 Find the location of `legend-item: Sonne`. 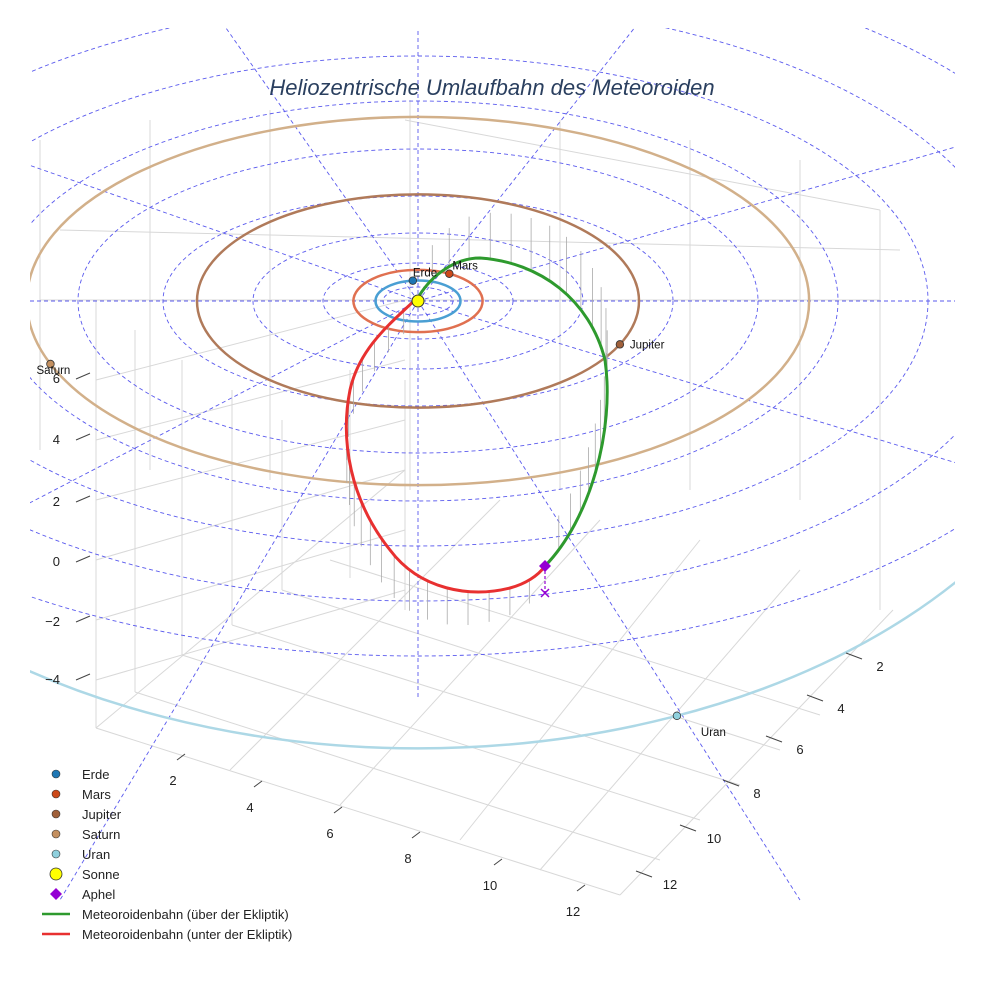

legend-item: Sonne is located at coordinates (164, 874).